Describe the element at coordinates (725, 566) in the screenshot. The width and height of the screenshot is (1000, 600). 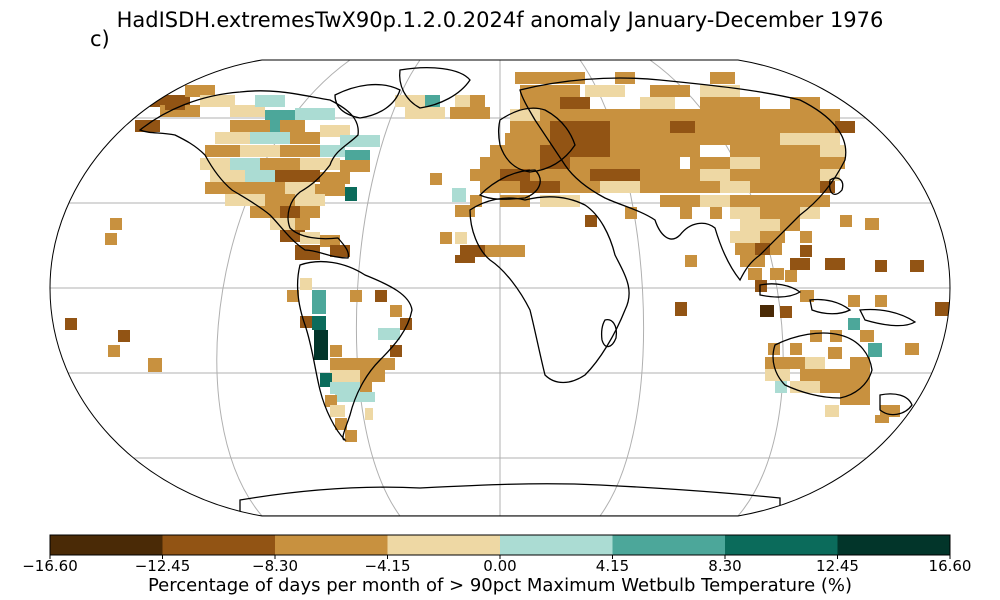
I see `colorbar-tick: 8.30` at that location.